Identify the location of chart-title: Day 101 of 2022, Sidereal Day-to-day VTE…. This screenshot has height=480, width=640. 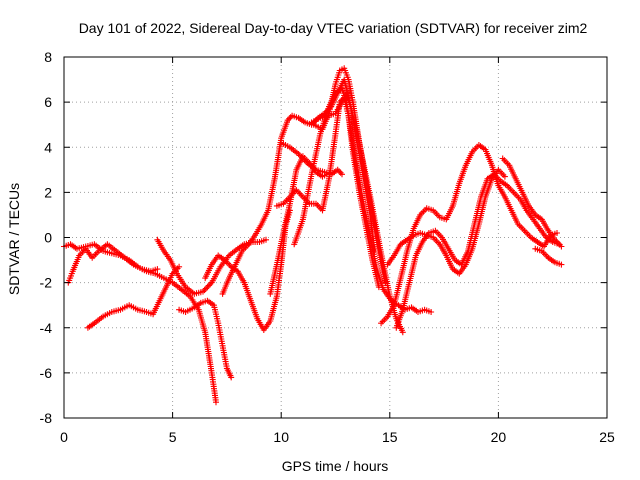
(333, 28).